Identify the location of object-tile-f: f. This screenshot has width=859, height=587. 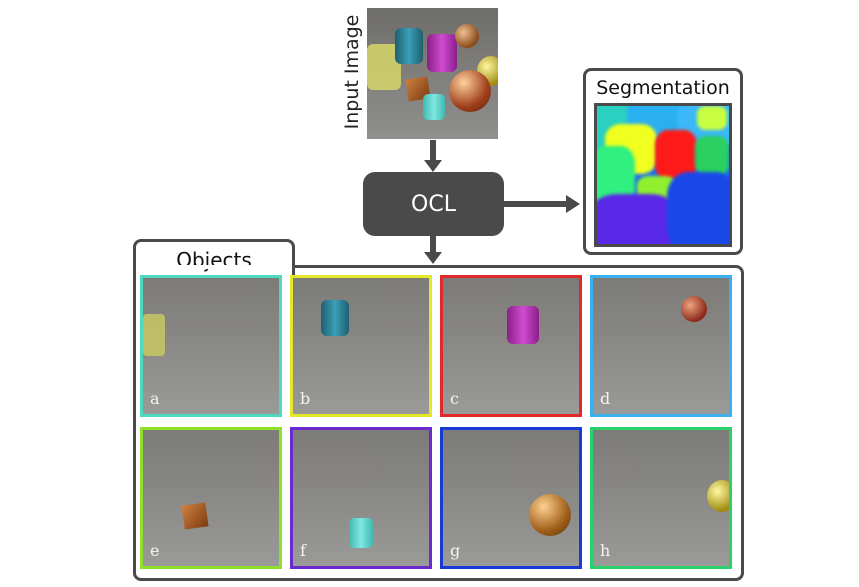
(361, 498).